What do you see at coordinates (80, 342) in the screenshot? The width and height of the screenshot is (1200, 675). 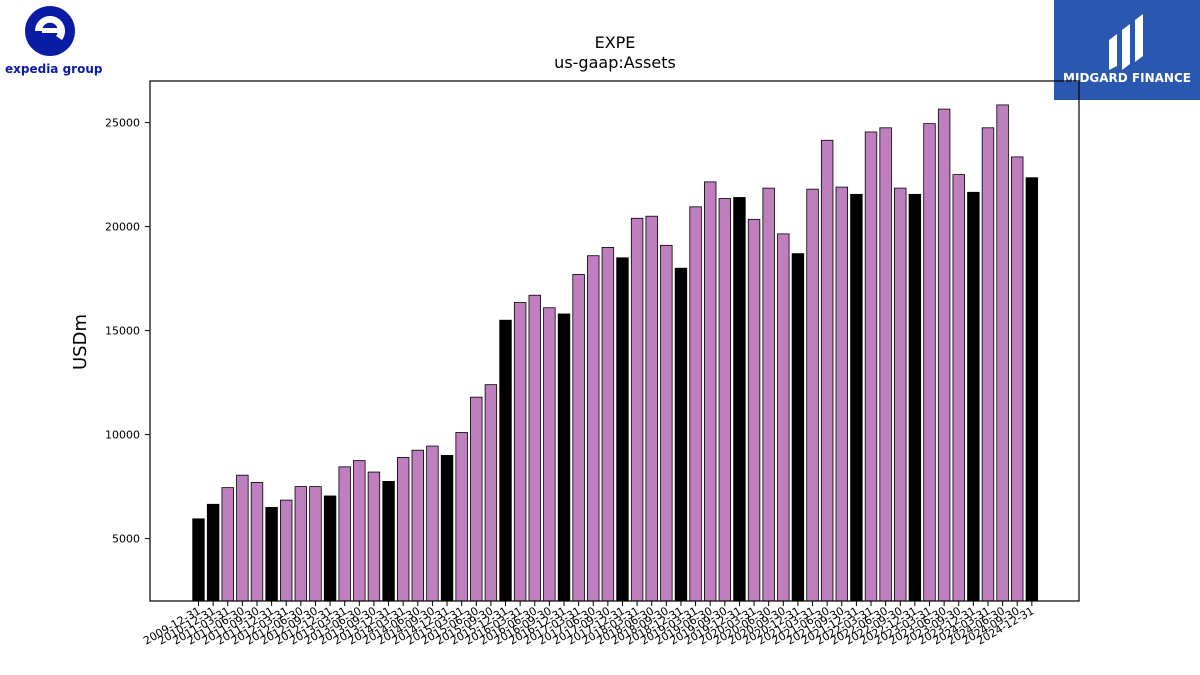 I see `y-axis-label: USDm` at bounding box center [80, 342].